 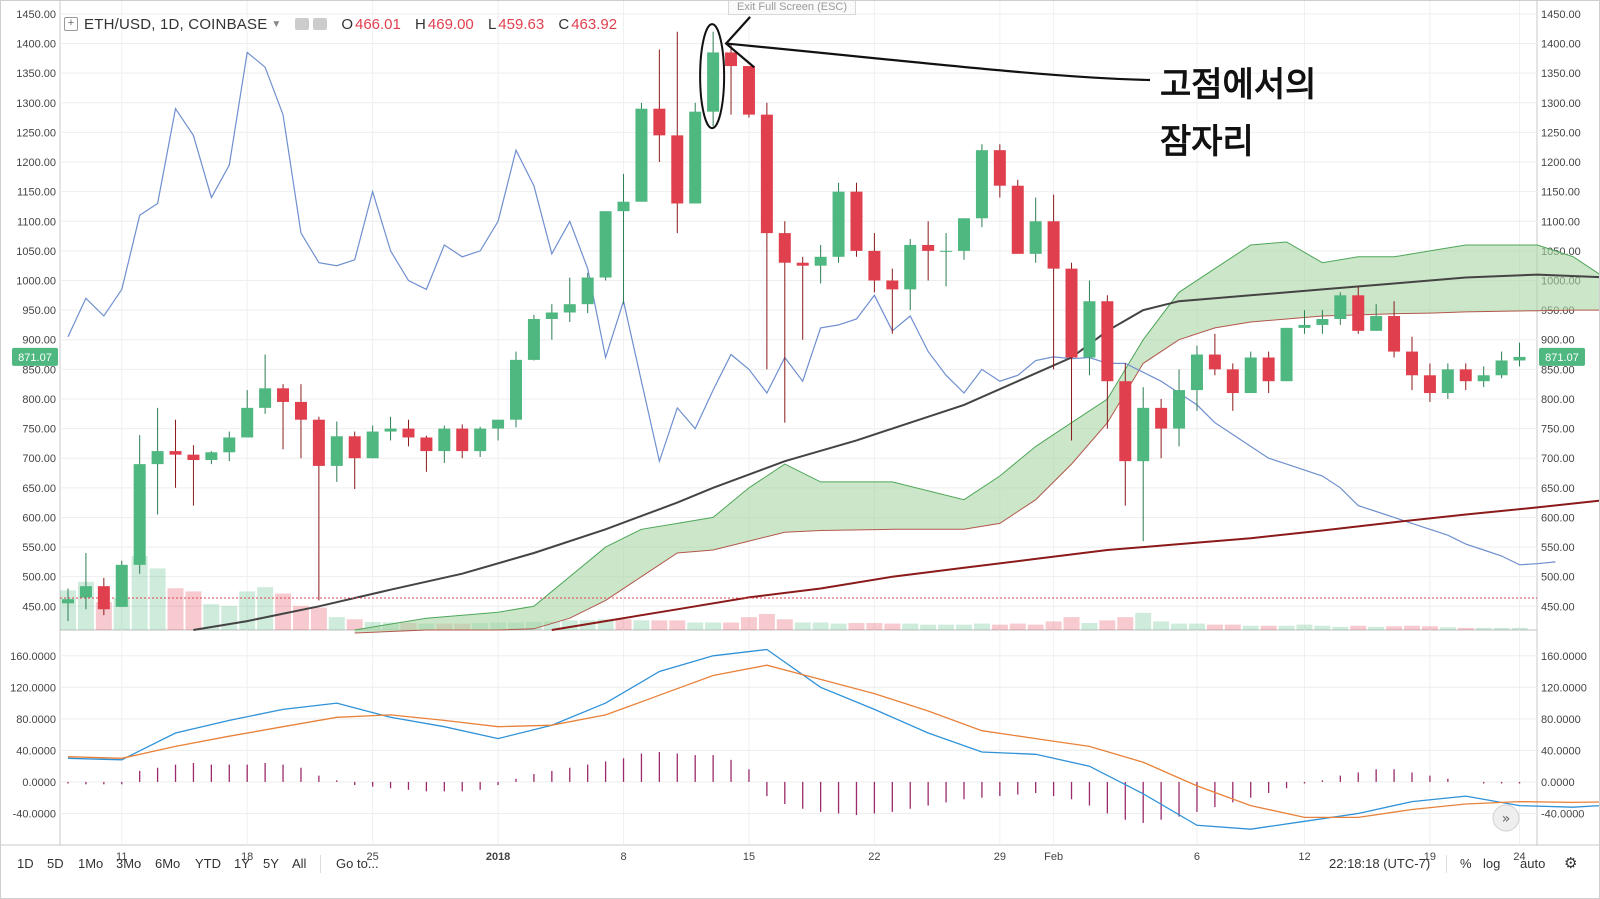 What do you see at coordinates (36, 281) in the screenshot?
I see `price-axis-label-left: 1000.00` at bounding box center [36, 281].